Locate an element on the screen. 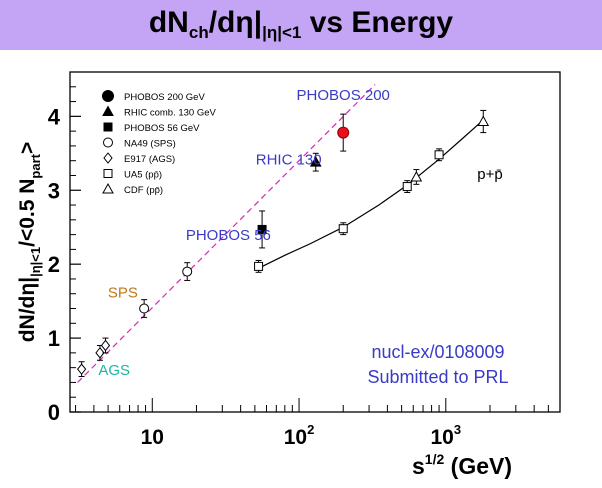  chart-title: dNch/dη||η|<1 vs Energy is located at coordinates (301, 24).